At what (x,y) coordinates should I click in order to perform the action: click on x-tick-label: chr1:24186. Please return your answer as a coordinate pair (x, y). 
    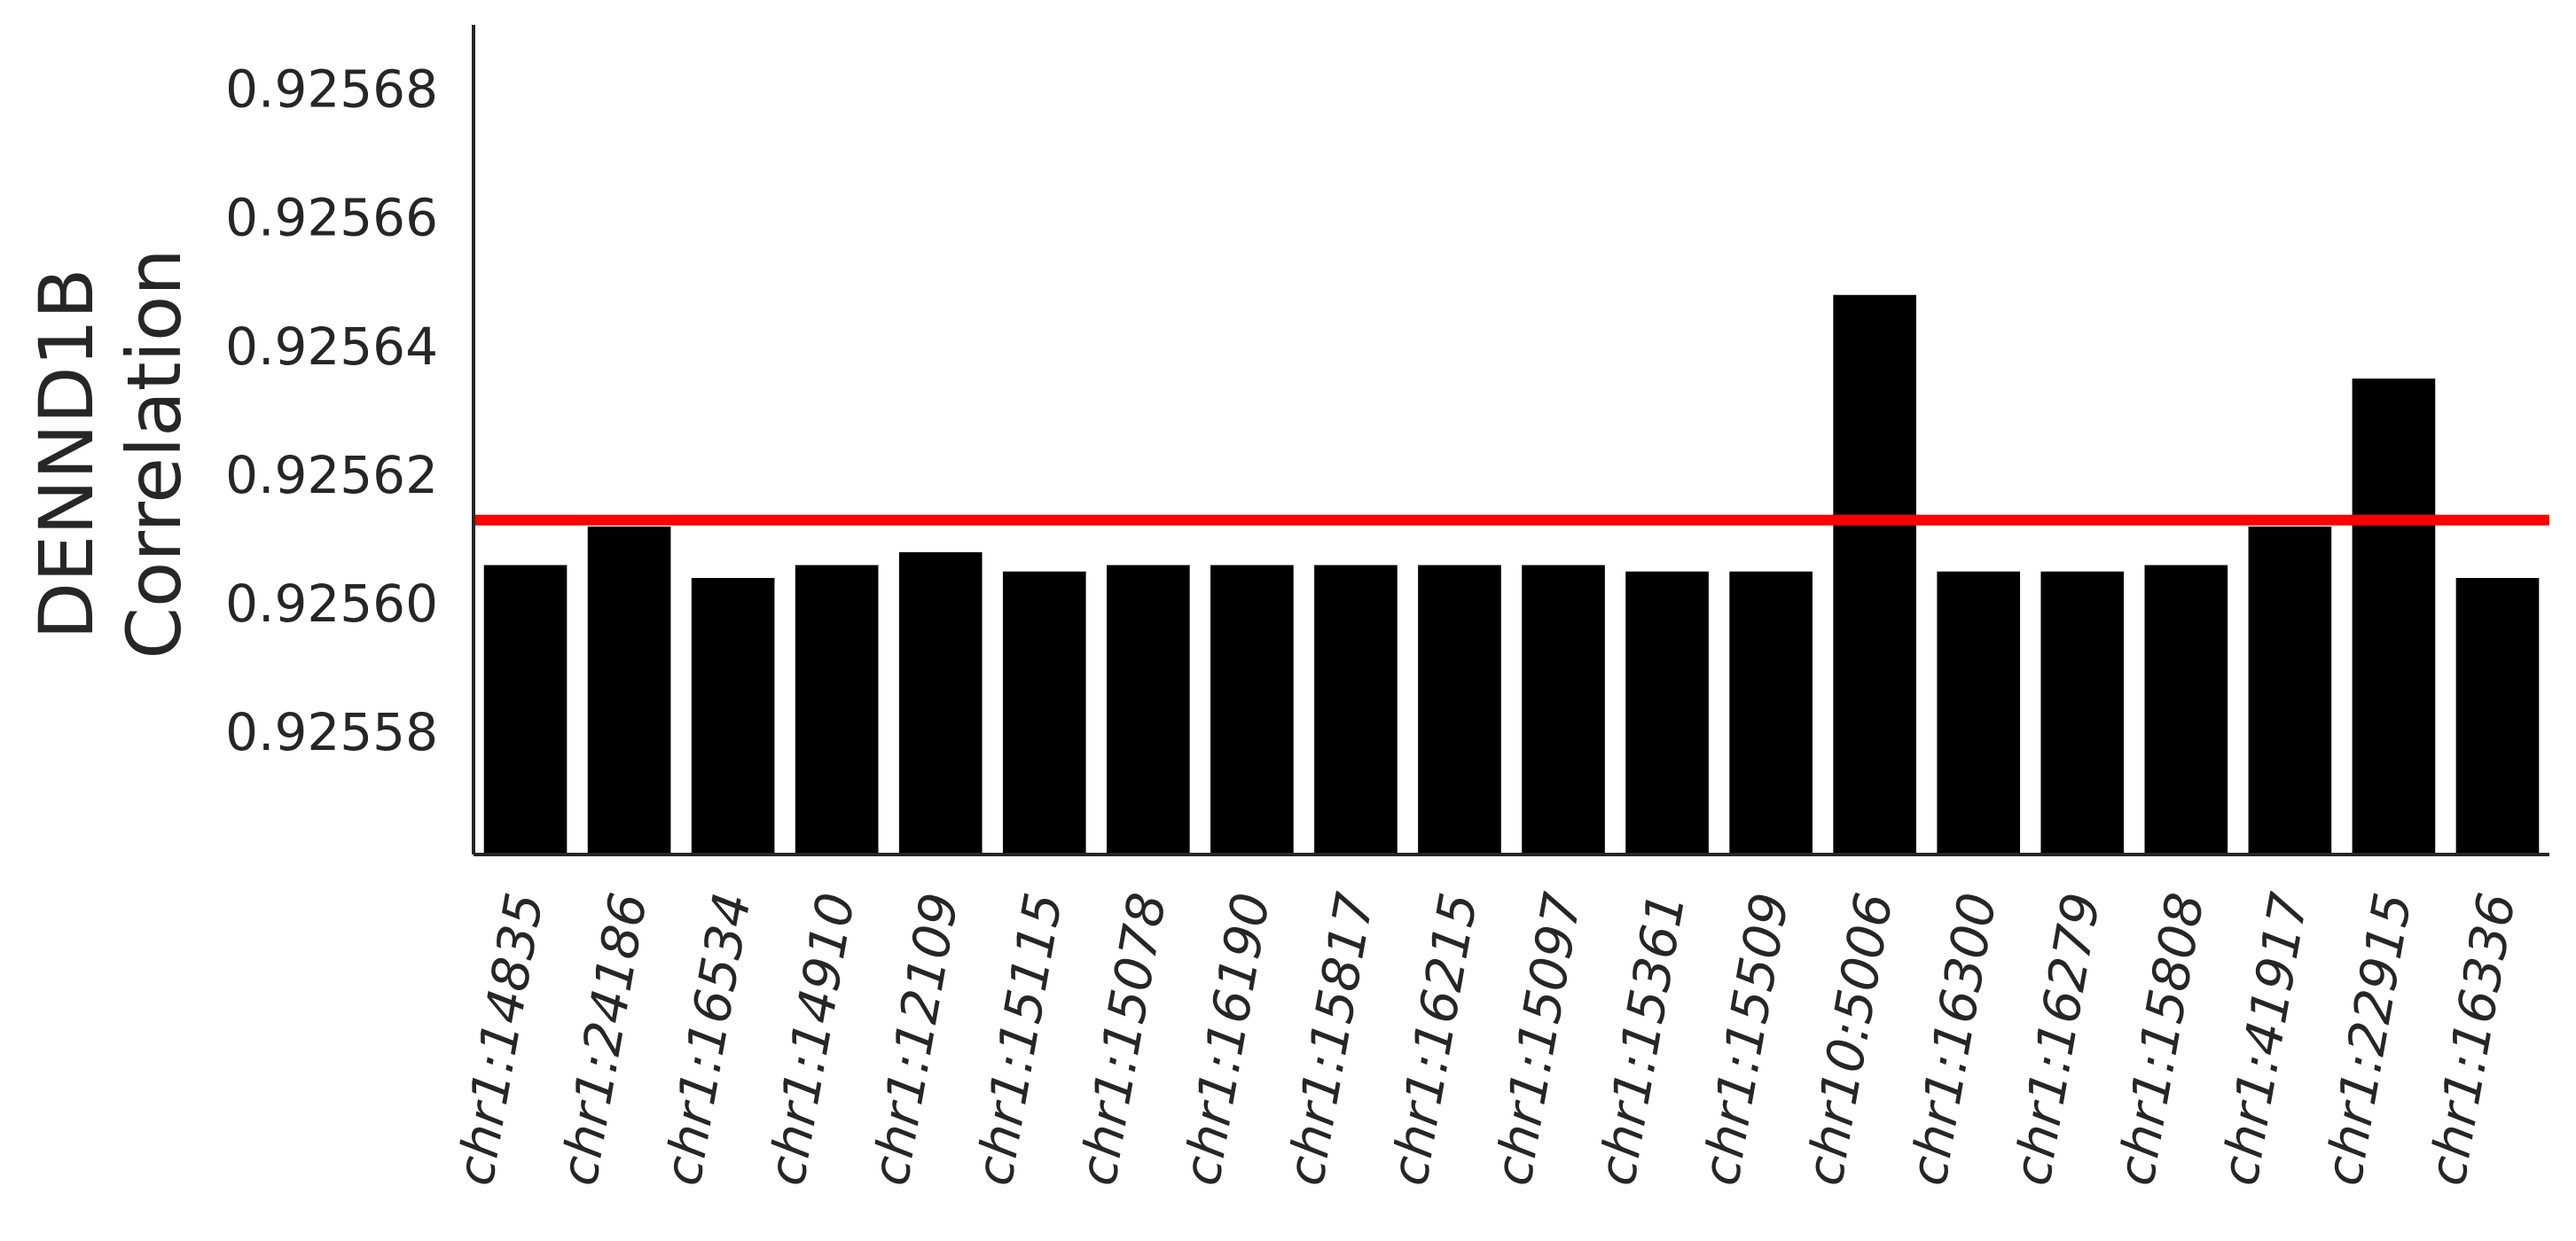
    Looking at the image, I should click on (603, 1039).